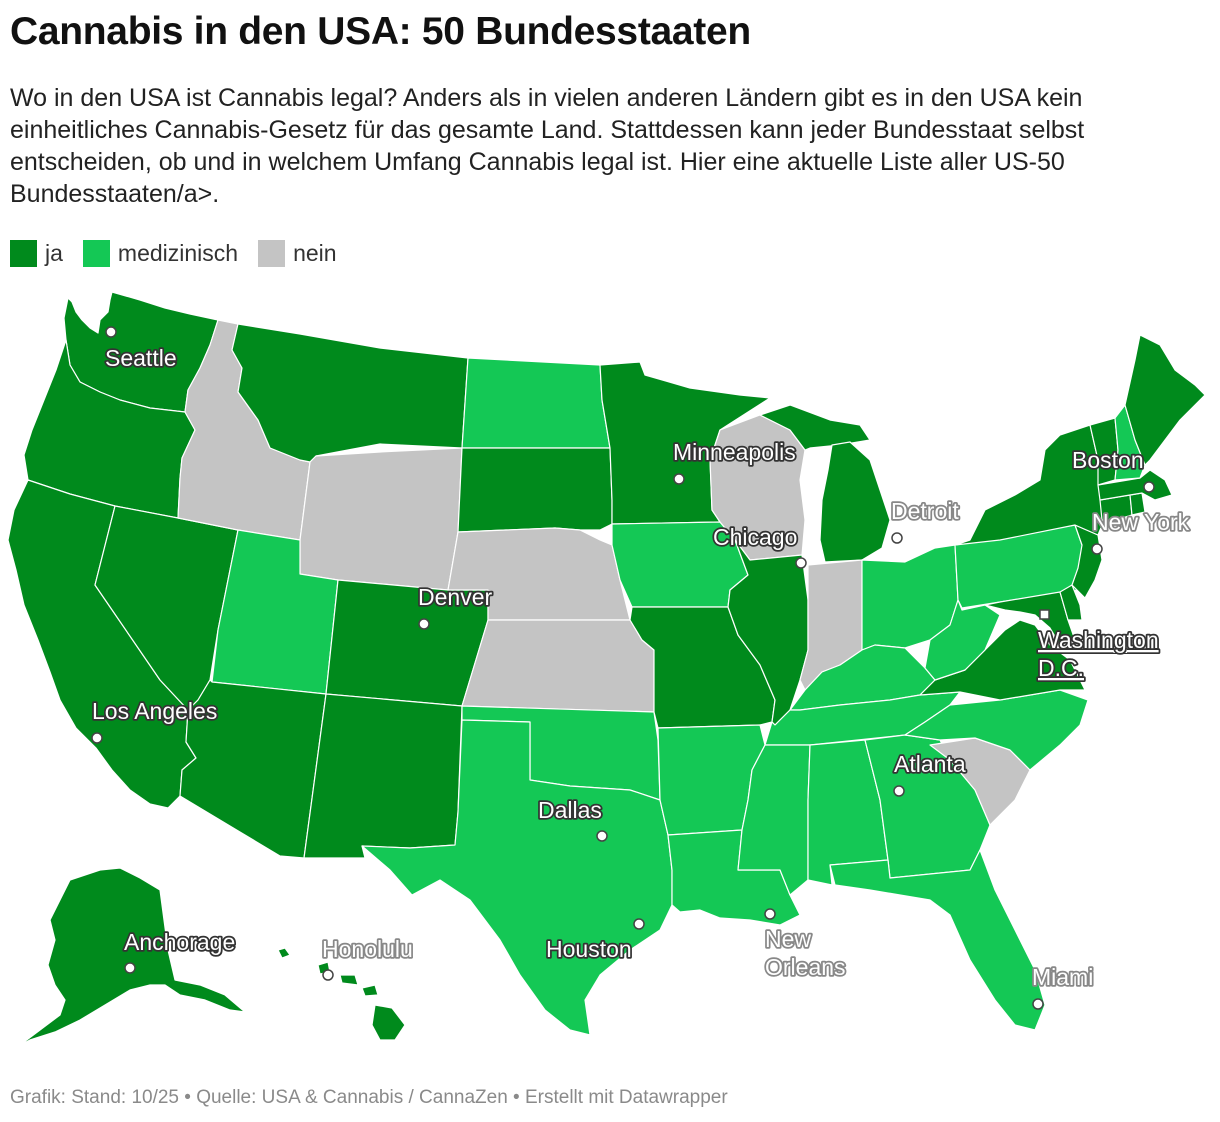 This screenshot has width=1220, height=1122. Describe the element at coordinates (937, 940) in the screenshot. I see `state-florida` at that location.